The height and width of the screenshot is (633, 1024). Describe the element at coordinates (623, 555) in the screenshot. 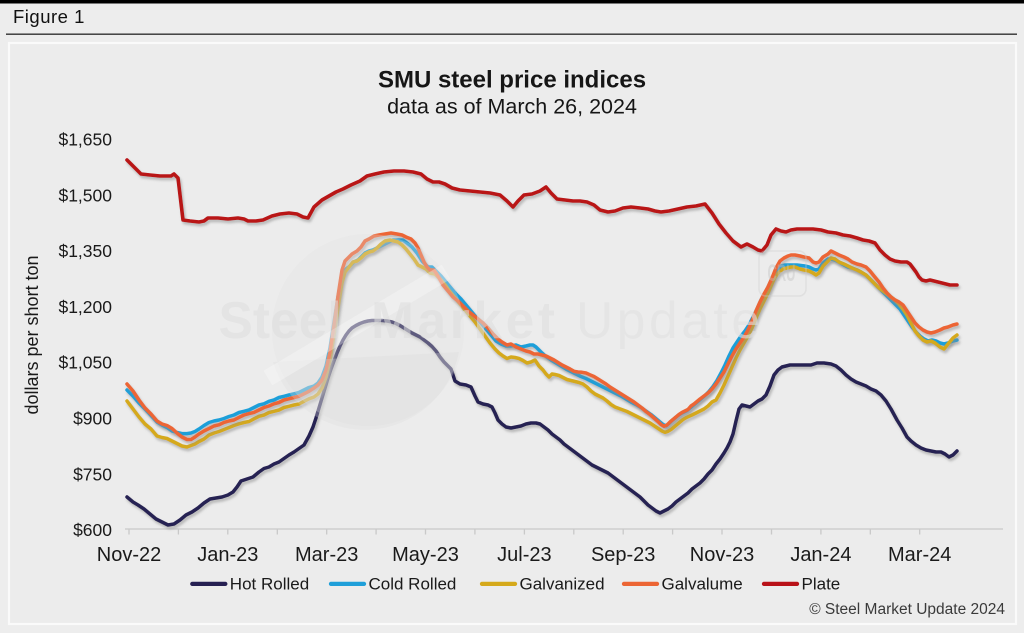

I see `svg-text: Sep-23` at that location.